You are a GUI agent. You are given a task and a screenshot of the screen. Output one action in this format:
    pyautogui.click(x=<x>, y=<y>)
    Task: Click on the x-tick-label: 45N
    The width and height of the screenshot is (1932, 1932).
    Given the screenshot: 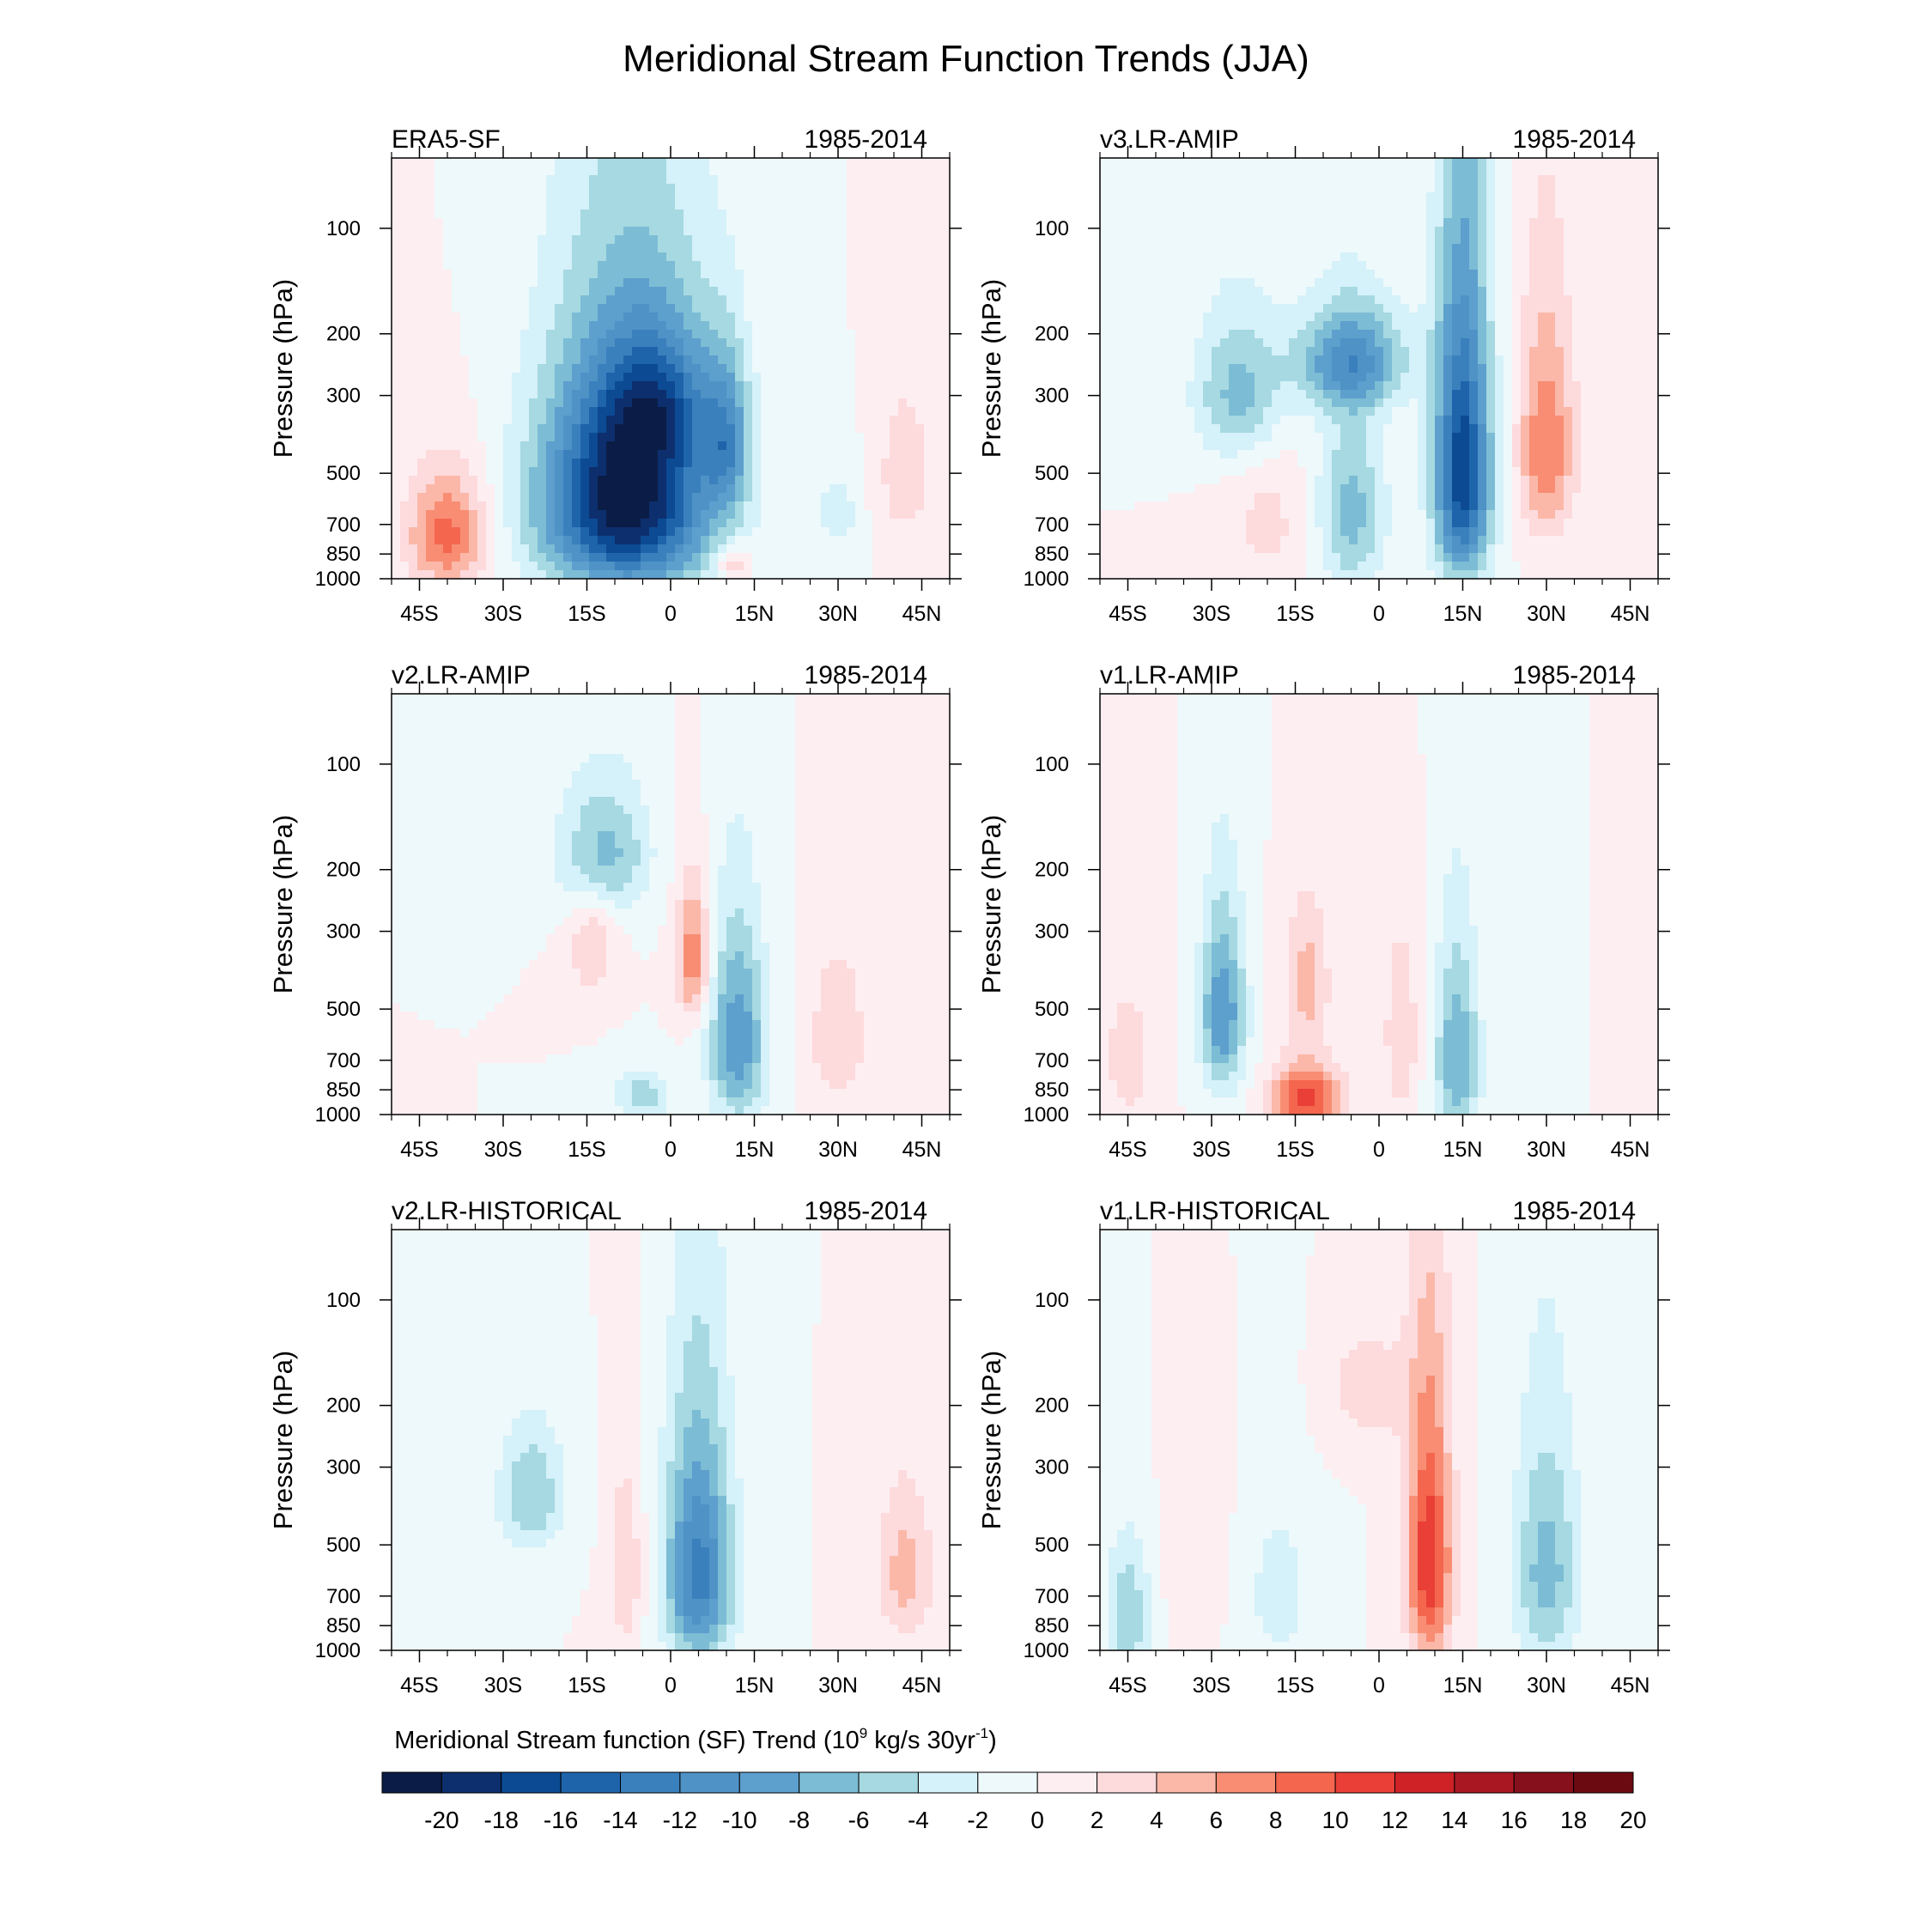 What is the action you would take?
    pyautogui.click(x=922, y=614)
    